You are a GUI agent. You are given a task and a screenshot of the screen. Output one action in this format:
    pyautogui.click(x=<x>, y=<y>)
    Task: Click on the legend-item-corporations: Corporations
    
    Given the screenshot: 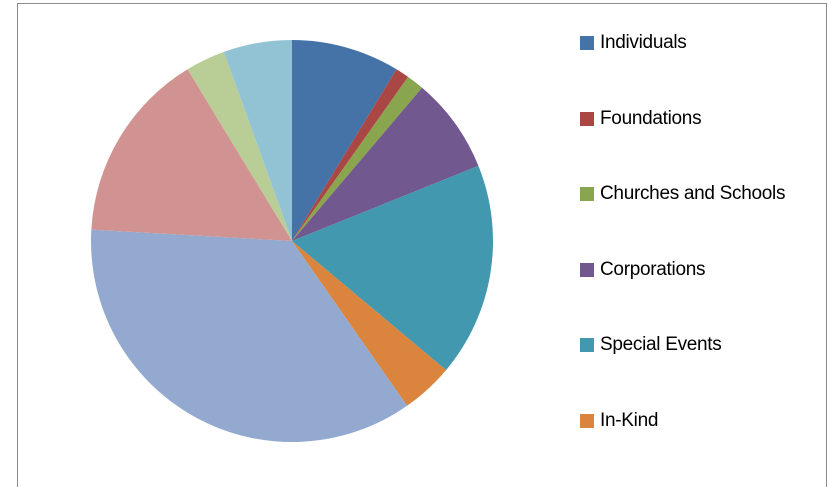 What is the action you would take?
    pyautogui.click(x=642, y=270)
    